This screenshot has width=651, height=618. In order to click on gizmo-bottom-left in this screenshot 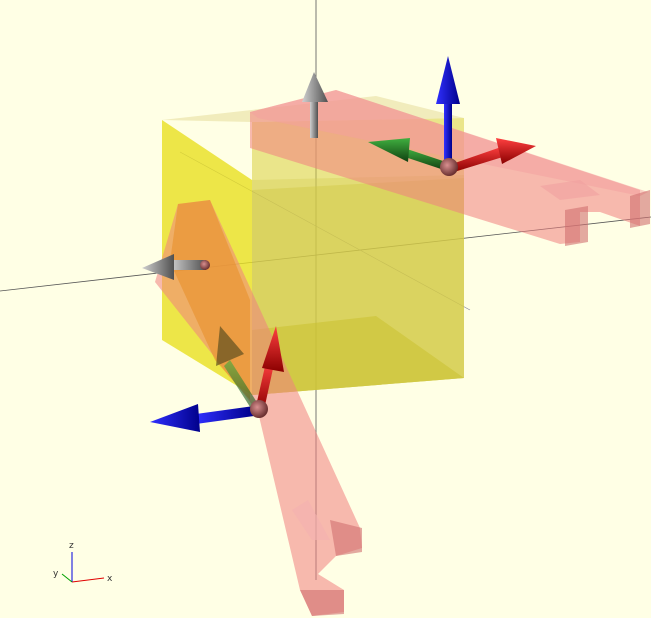, I will do `click(213, 343)`.